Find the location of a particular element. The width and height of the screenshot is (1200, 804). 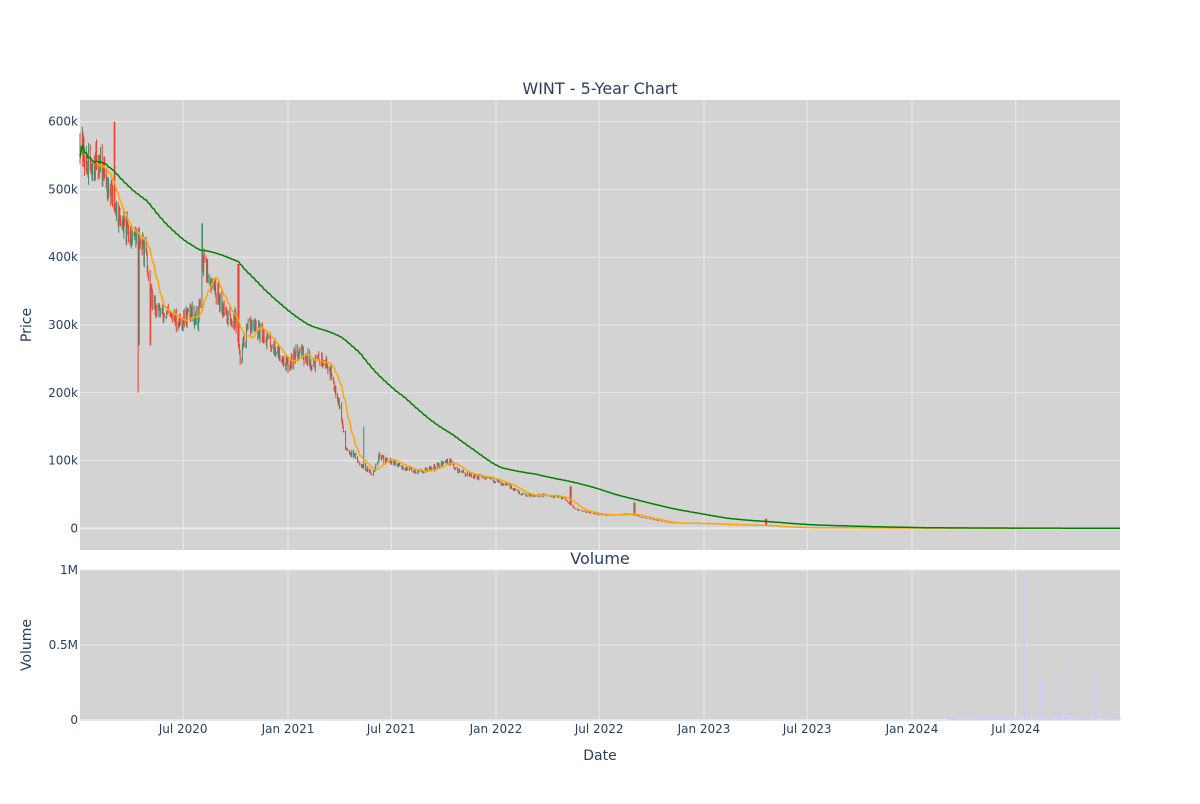

x-tick-label: Jul 2021 is located at coordinates (391, 729).